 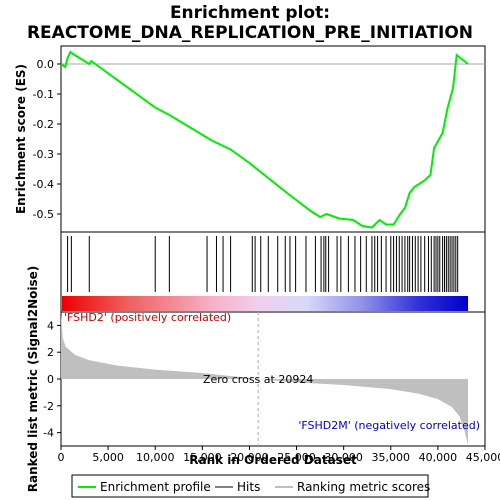 I want to click on es-y-axis-label: Enrichment score (ES), so click(x=21, y=139).